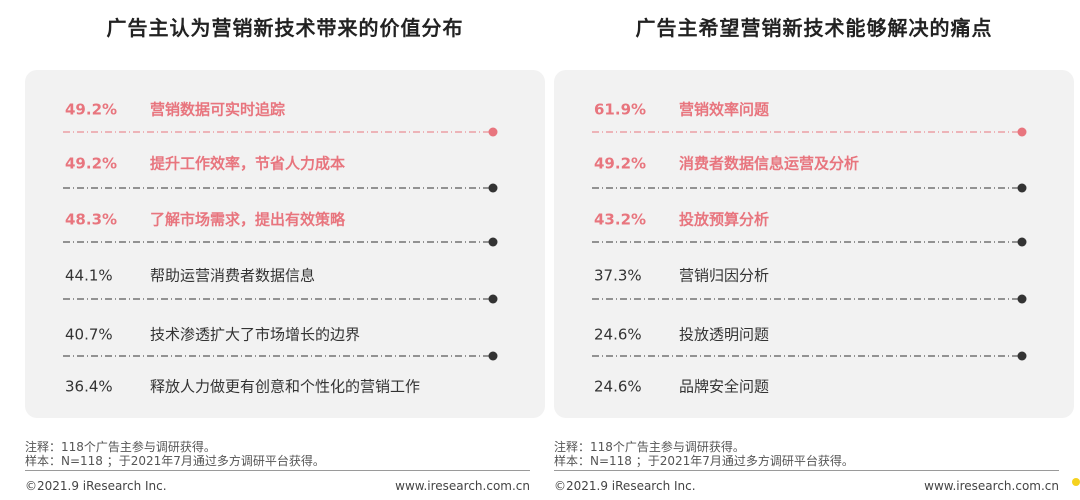 This screenshot has height=500, width=1080. What do you see at coordinates (285, 28) in the screenshot?
I see `chart-title: 广告主认为营销新技术带来的价值分布` at bounding box center [285, 28].